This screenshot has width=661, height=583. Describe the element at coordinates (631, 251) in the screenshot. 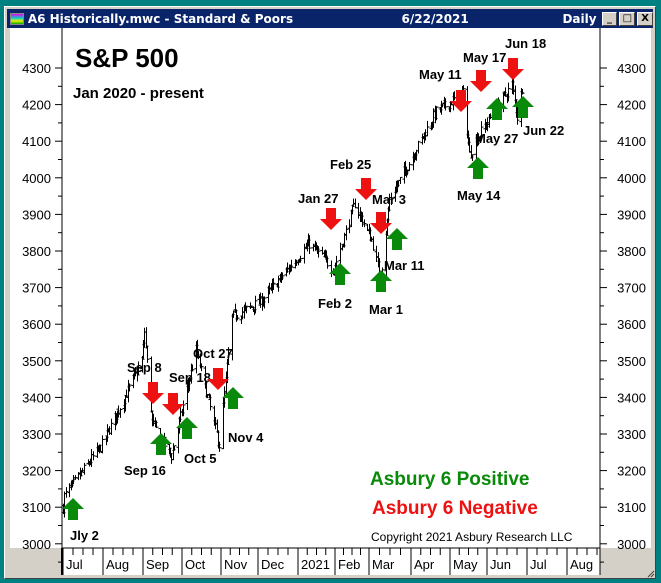

I see `y-tick-label-right: 3800` at that location.